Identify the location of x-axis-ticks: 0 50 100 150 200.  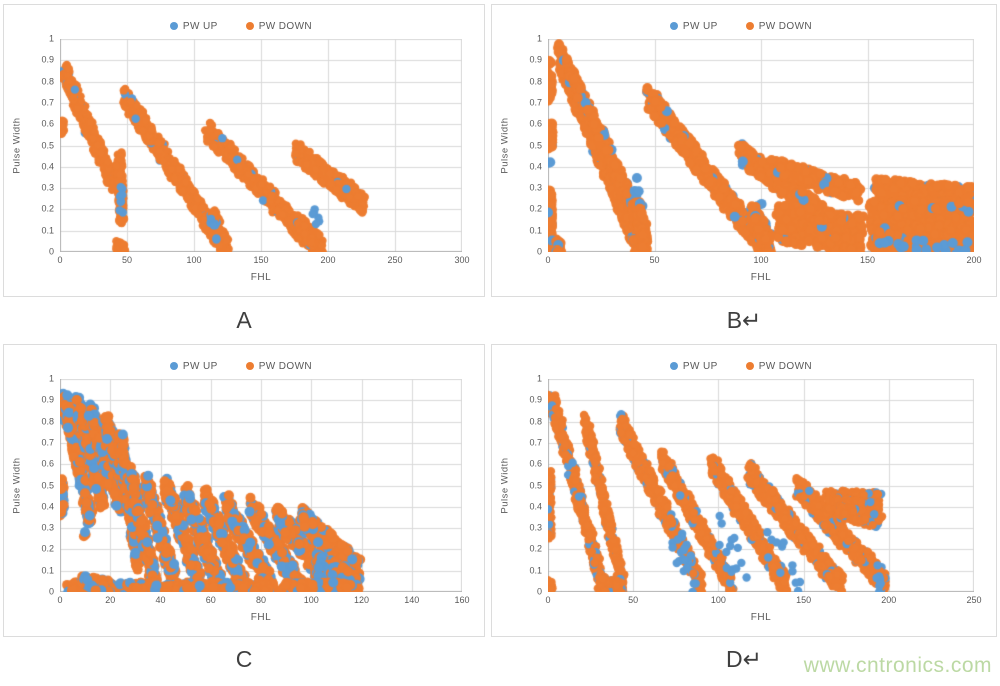
(763, 260).